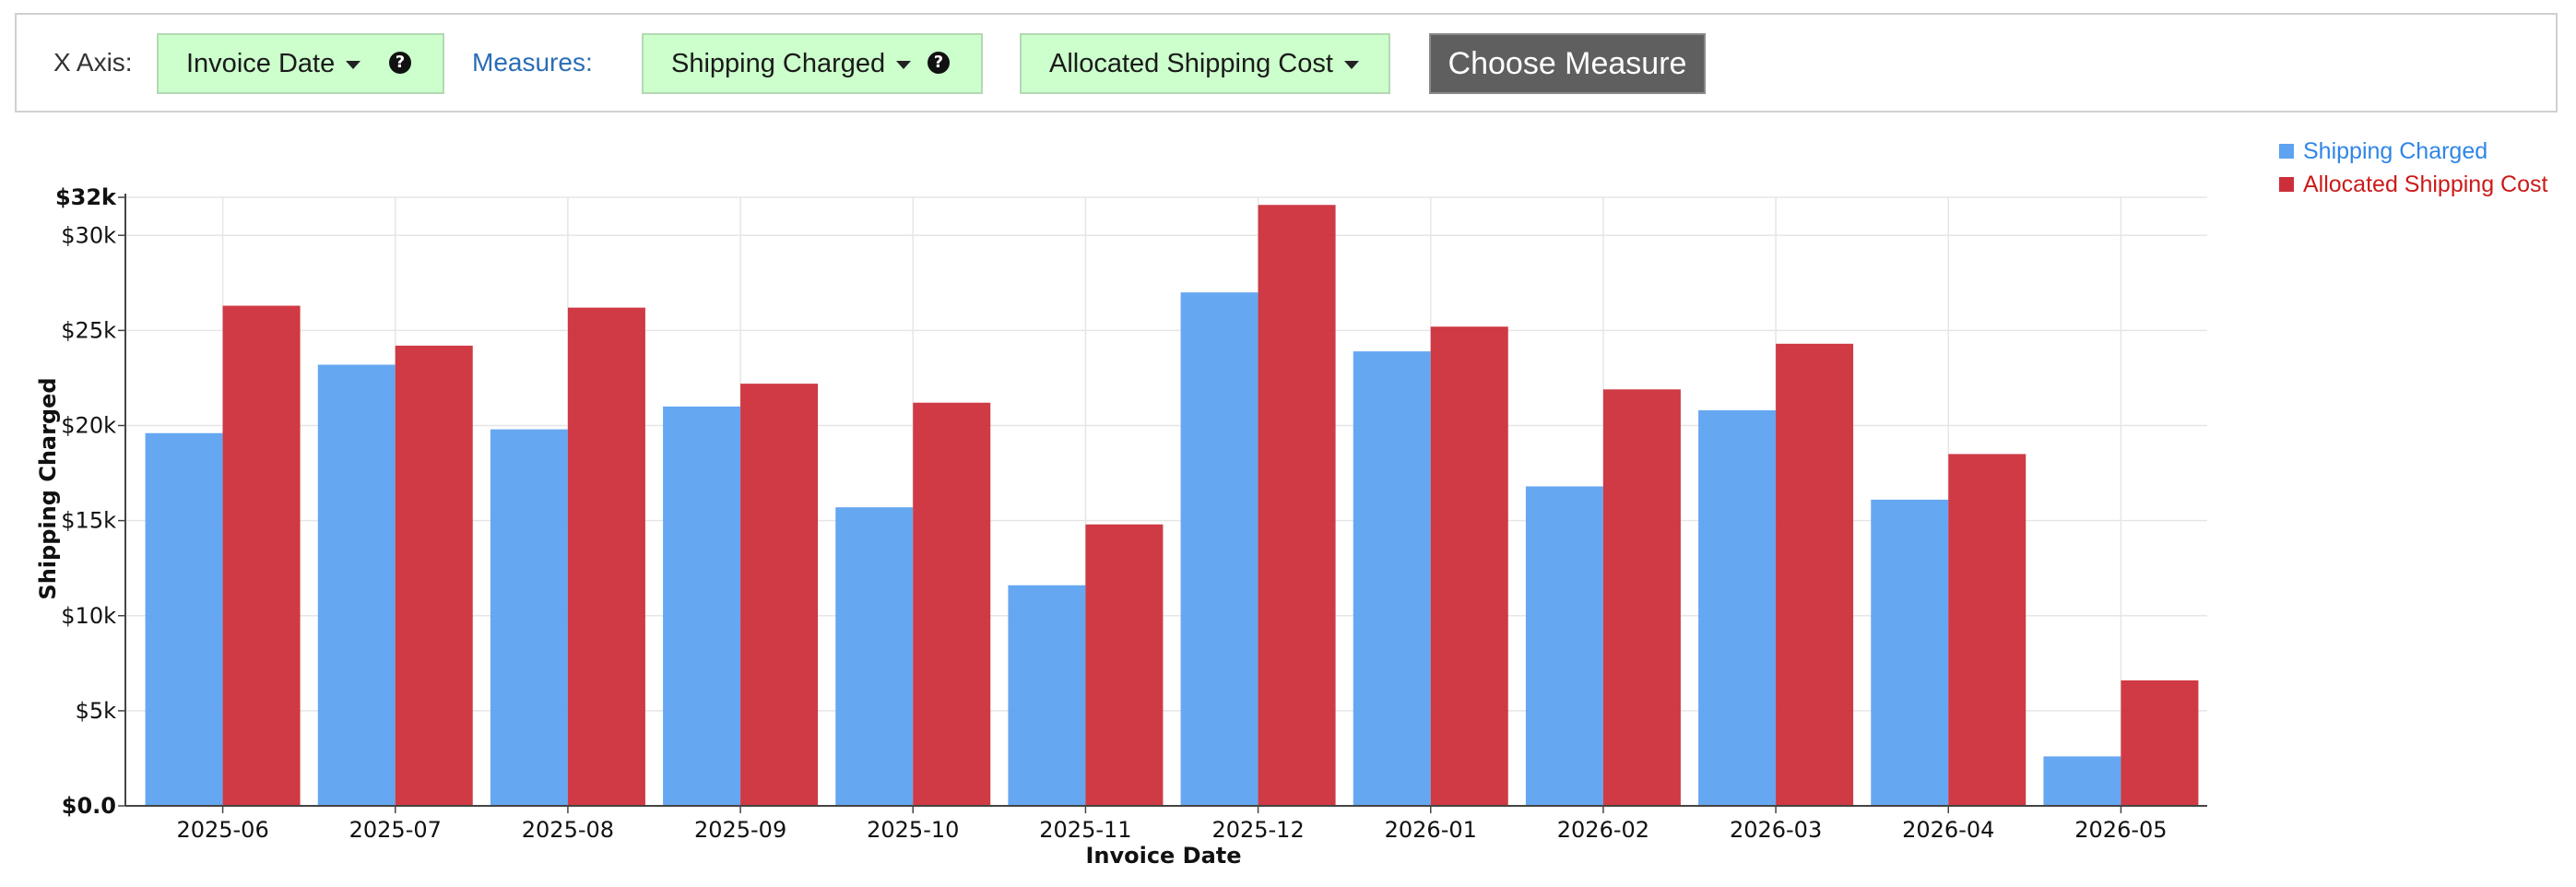 Image resolution: width=2576 pixels, height=887 pixels. What do you see at coordinates (2425, 184) in the screenshot?
I see `legend-label-series2: Allocated Shipping Cost` at bounding box center [2425, 184].